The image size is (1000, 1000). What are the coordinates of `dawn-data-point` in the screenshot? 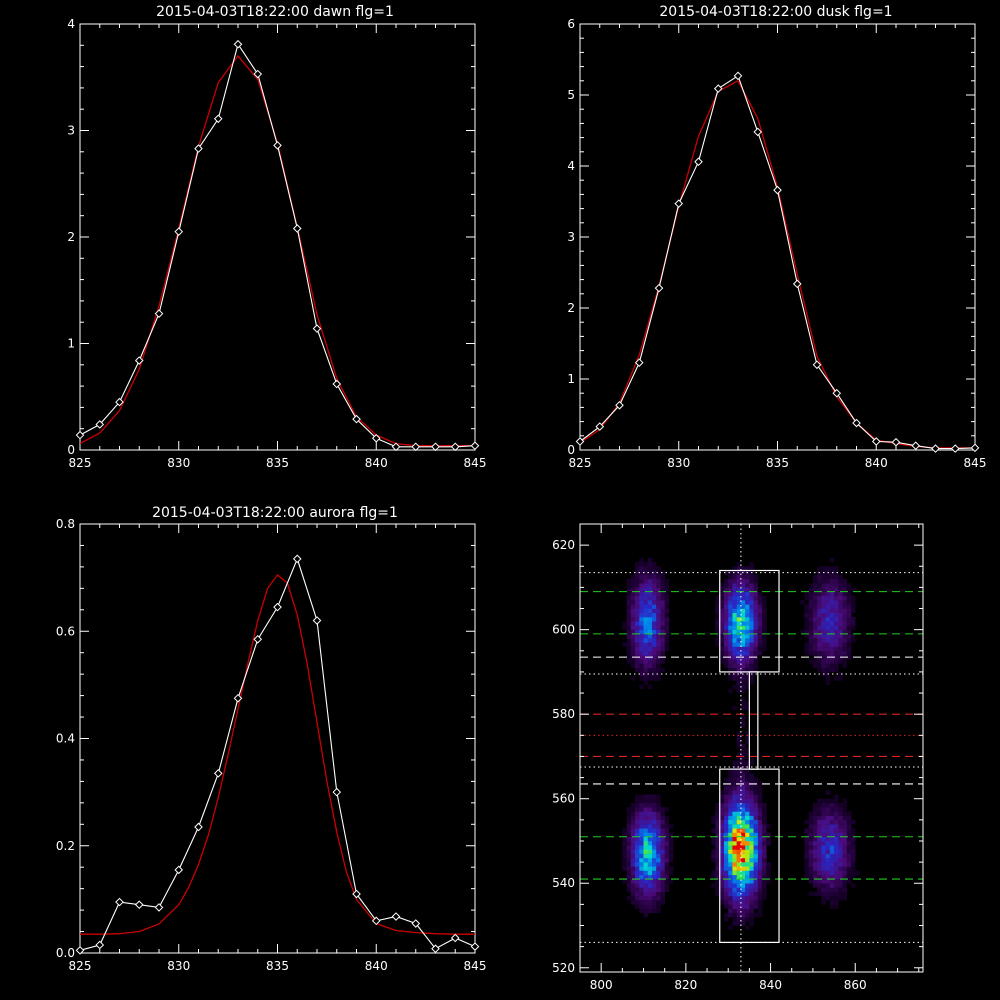 It's located at (198, 148).